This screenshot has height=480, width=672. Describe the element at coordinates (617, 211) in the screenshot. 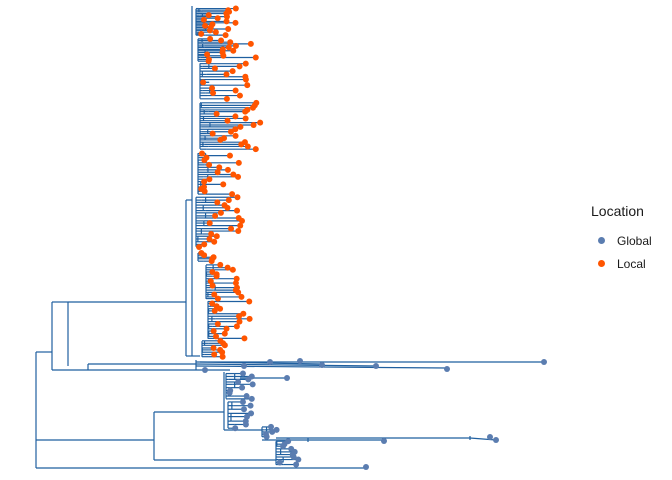

I see `legend-title: Location` at that location.